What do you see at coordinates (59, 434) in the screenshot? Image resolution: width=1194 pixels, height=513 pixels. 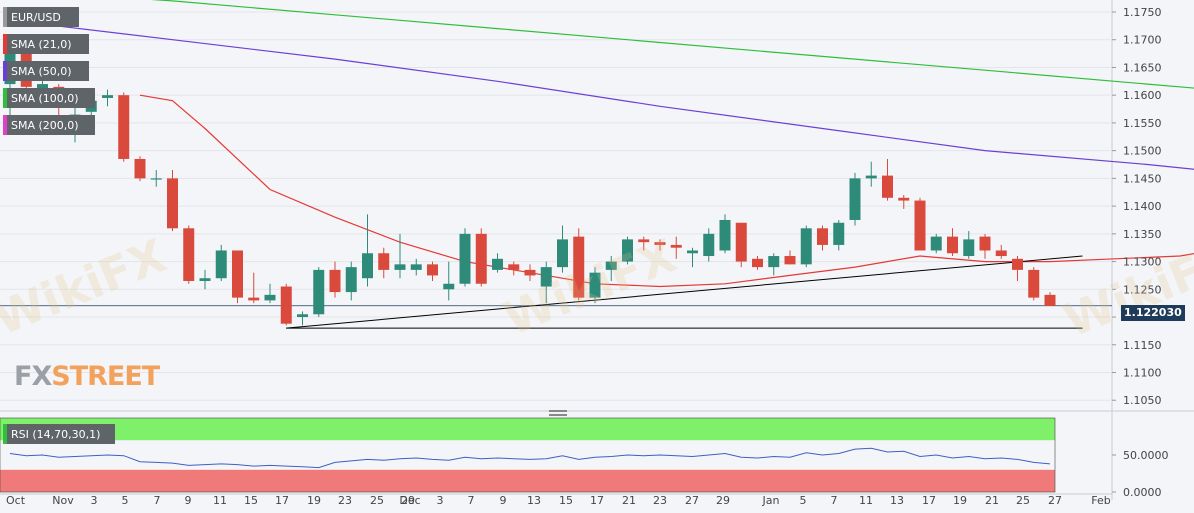 I see `rsi-legend: RSI (14,70,30,1)` at bounding box center [59, 434].